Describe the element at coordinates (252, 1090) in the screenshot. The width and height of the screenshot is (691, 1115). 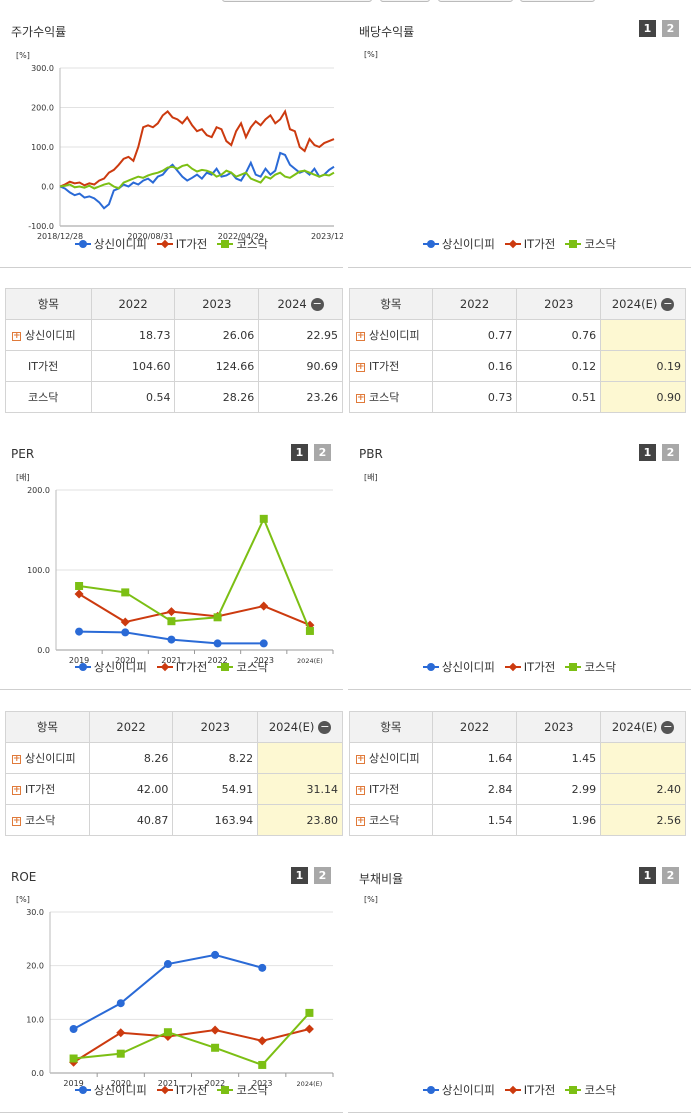
I see `legend-label: 코스닥` at that location.